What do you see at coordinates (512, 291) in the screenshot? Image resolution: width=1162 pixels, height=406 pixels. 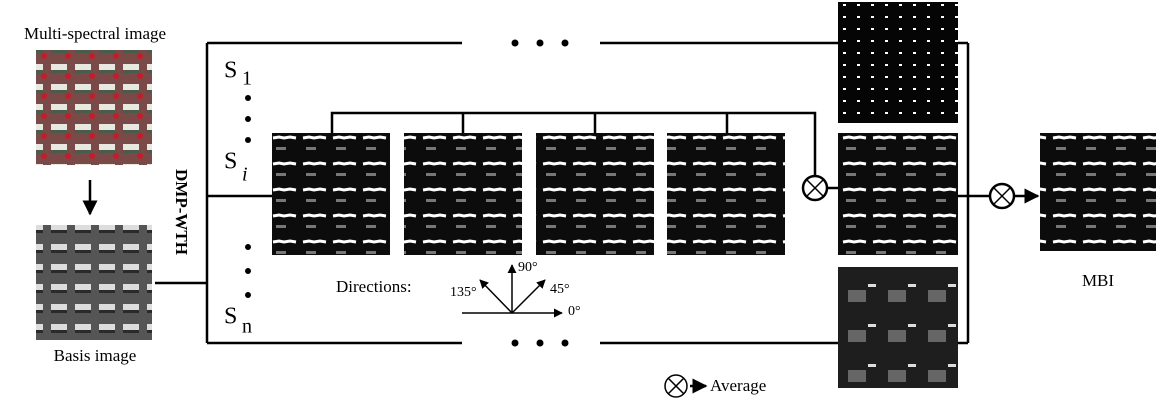 I see `direction-arrows` at bounding box center [512, 291].